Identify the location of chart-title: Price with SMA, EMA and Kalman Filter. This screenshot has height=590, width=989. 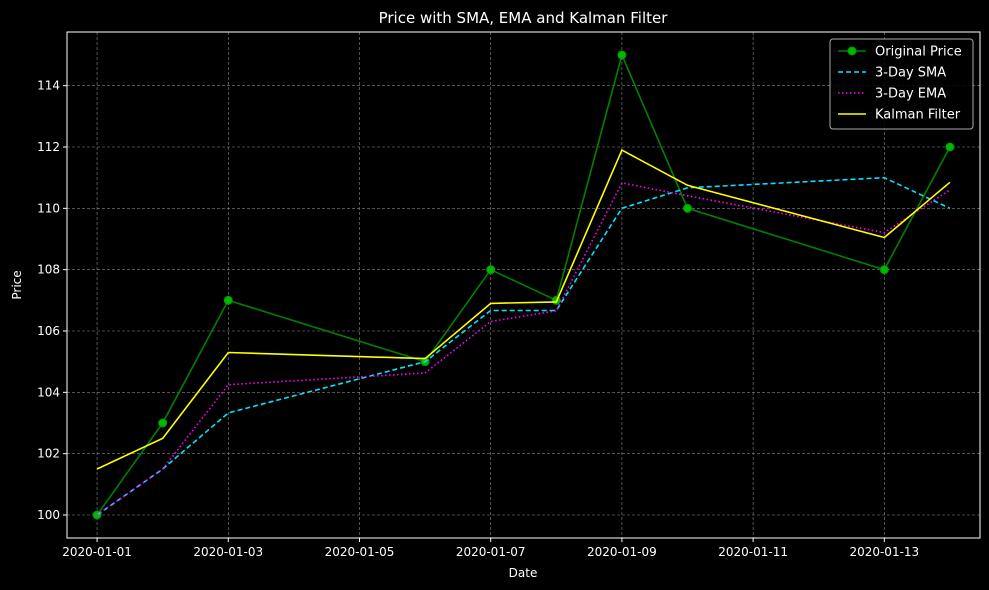
(524, 18).